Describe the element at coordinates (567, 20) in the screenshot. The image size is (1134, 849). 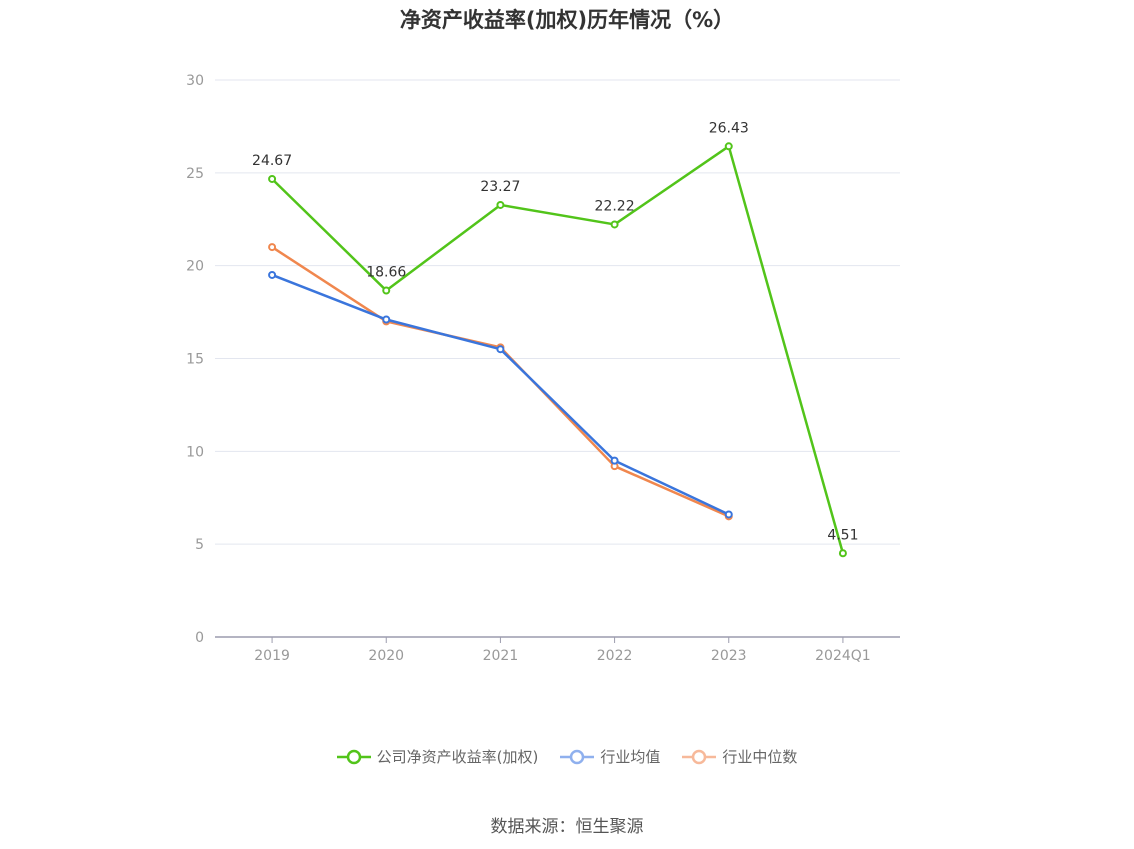
I see `chart-title: 净资产收益率(加权)历年情况（%）` at that location.